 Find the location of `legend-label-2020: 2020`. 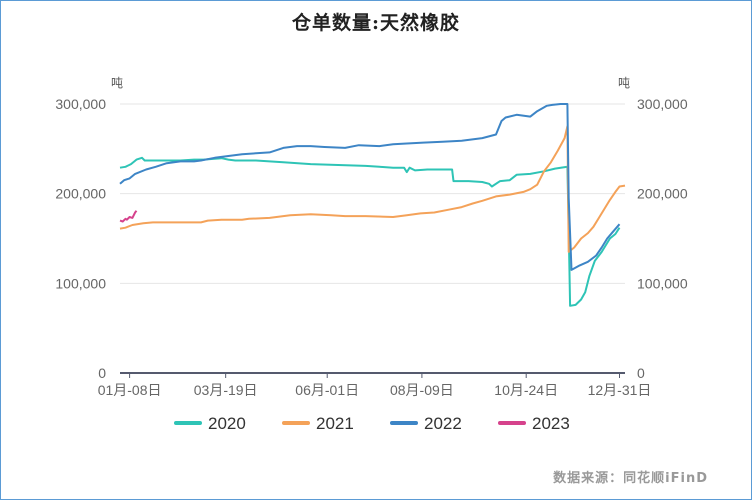

legend-label-2020: 2020 is located at coordinates (227, 423).